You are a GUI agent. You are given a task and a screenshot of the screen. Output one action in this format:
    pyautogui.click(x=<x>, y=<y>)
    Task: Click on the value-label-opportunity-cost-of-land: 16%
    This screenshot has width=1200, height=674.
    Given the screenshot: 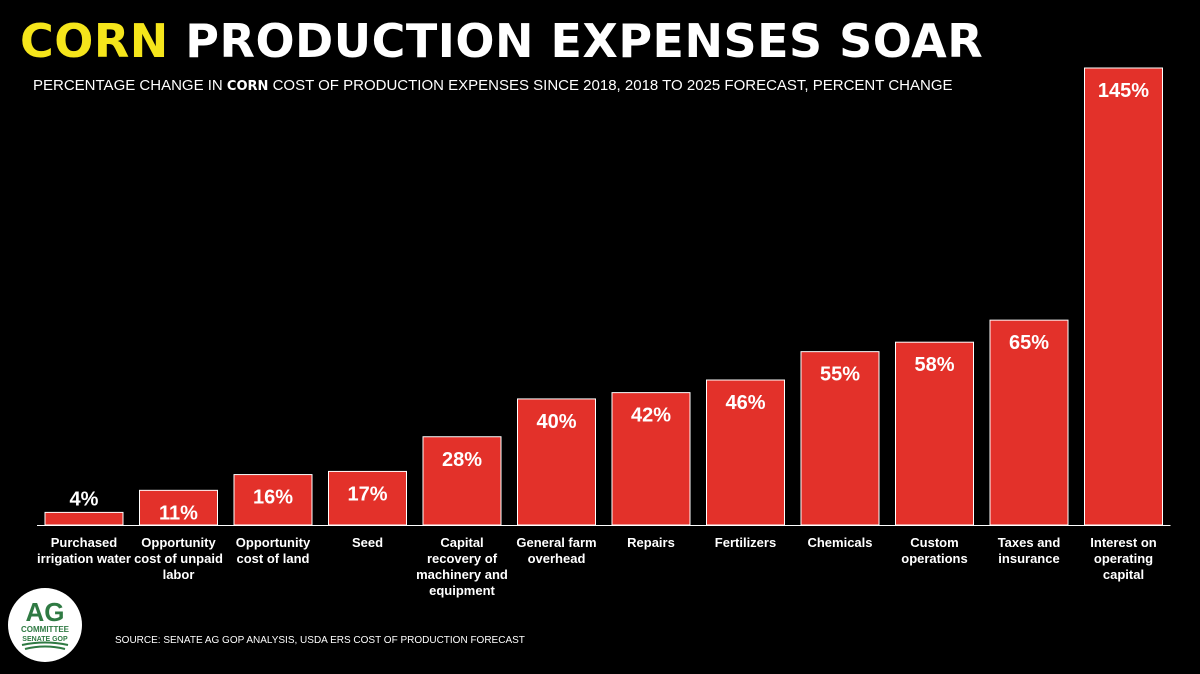 What is the action you would take?
    pyautogui.click(x=273, y=498)
    